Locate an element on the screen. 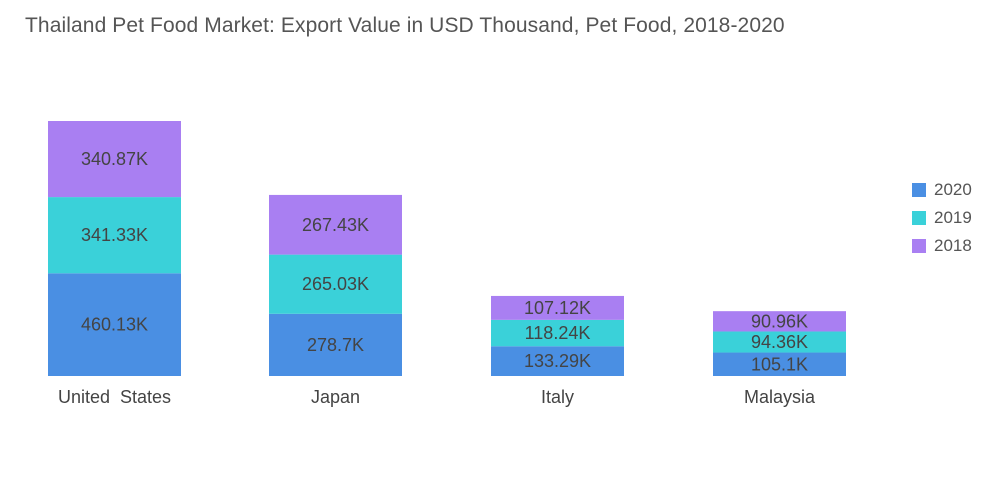 The height and width of the screenshot is (504, 1000). category-label-2: Italy is located at coordinates (557, 397).